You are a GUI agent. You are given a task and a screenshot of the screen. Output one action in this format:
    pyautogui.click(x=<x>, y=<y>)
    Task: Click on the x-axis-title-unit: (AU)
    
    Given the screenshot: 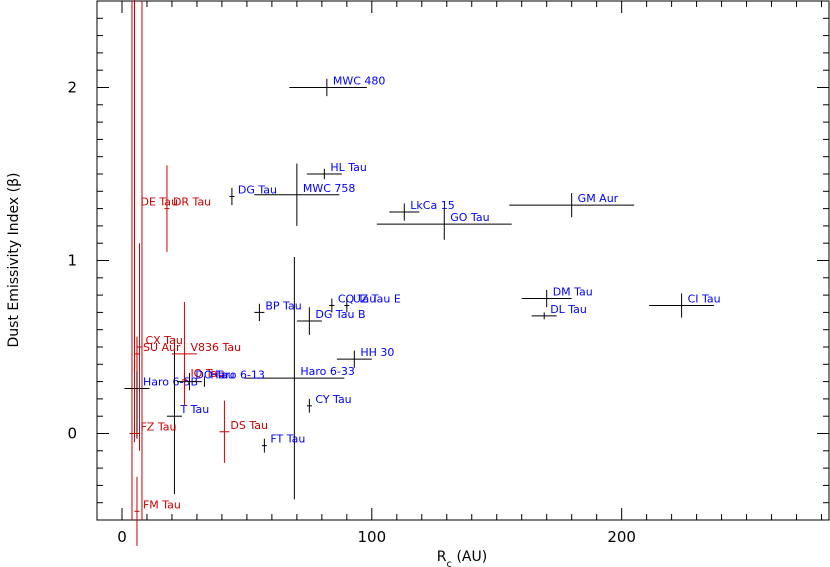 What is the action you would take?
    pyautogui.click(x=469, y=557)
    